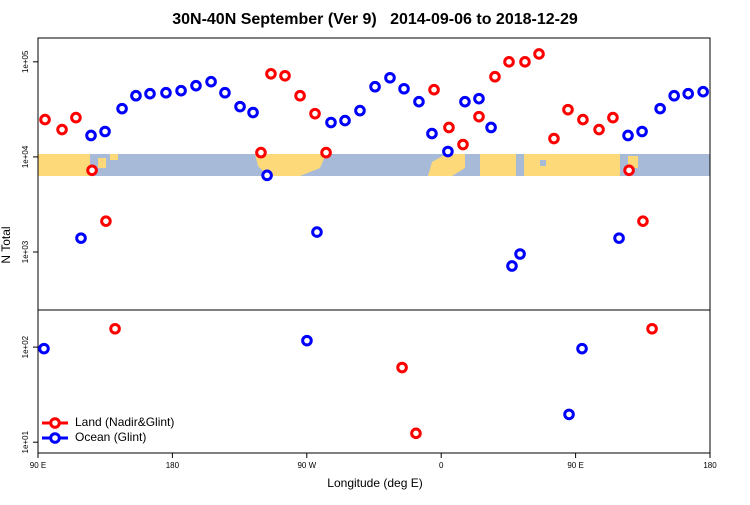  Describe the element at coordinates (441, 465) in the screenshot. I see `x-tick-label: 0` at that location.